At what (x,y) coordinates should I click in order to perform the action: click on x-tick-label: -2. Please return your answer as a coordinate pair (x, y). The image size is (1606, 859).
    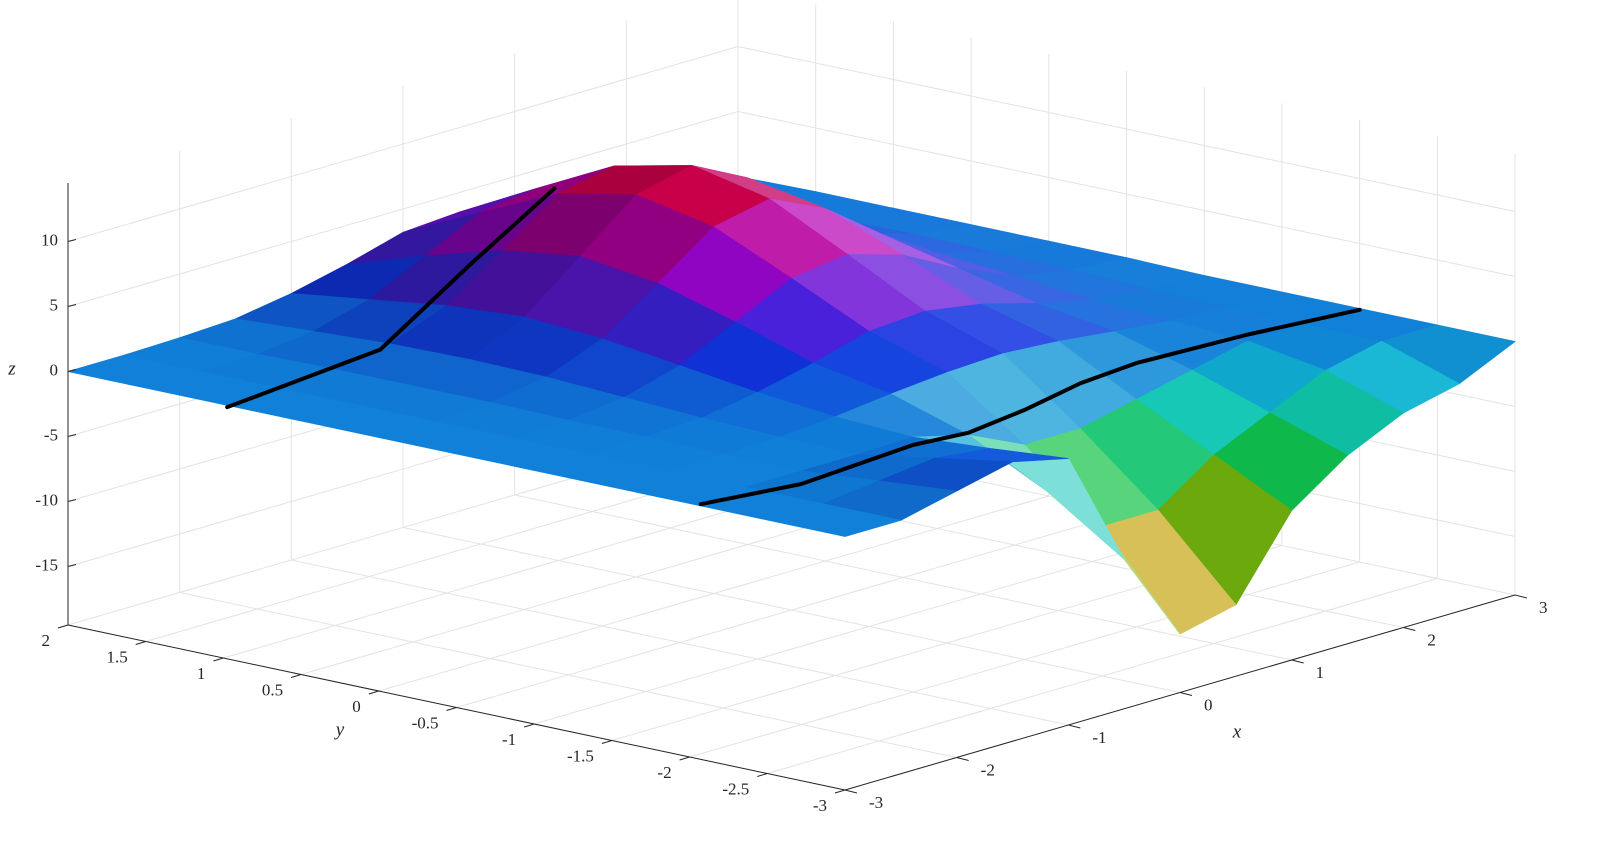
    Looking at the image, I should click on (988, 769).